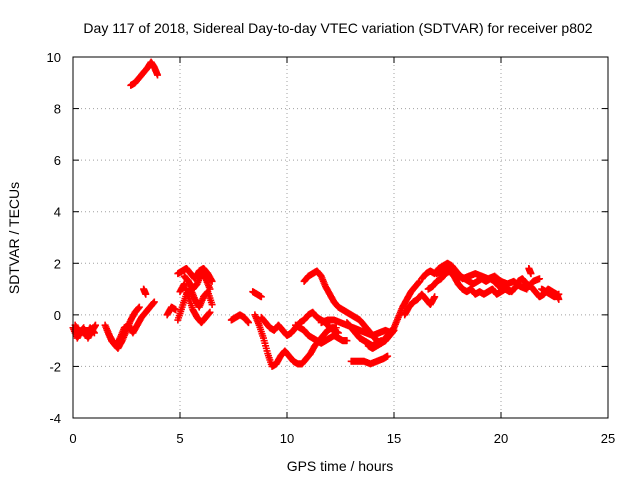 The height and width of the screenshot is (480, 640). Describe the element at coordinates (54, 57) in the screenshot. I see `y-tick-label: 10` at that location.